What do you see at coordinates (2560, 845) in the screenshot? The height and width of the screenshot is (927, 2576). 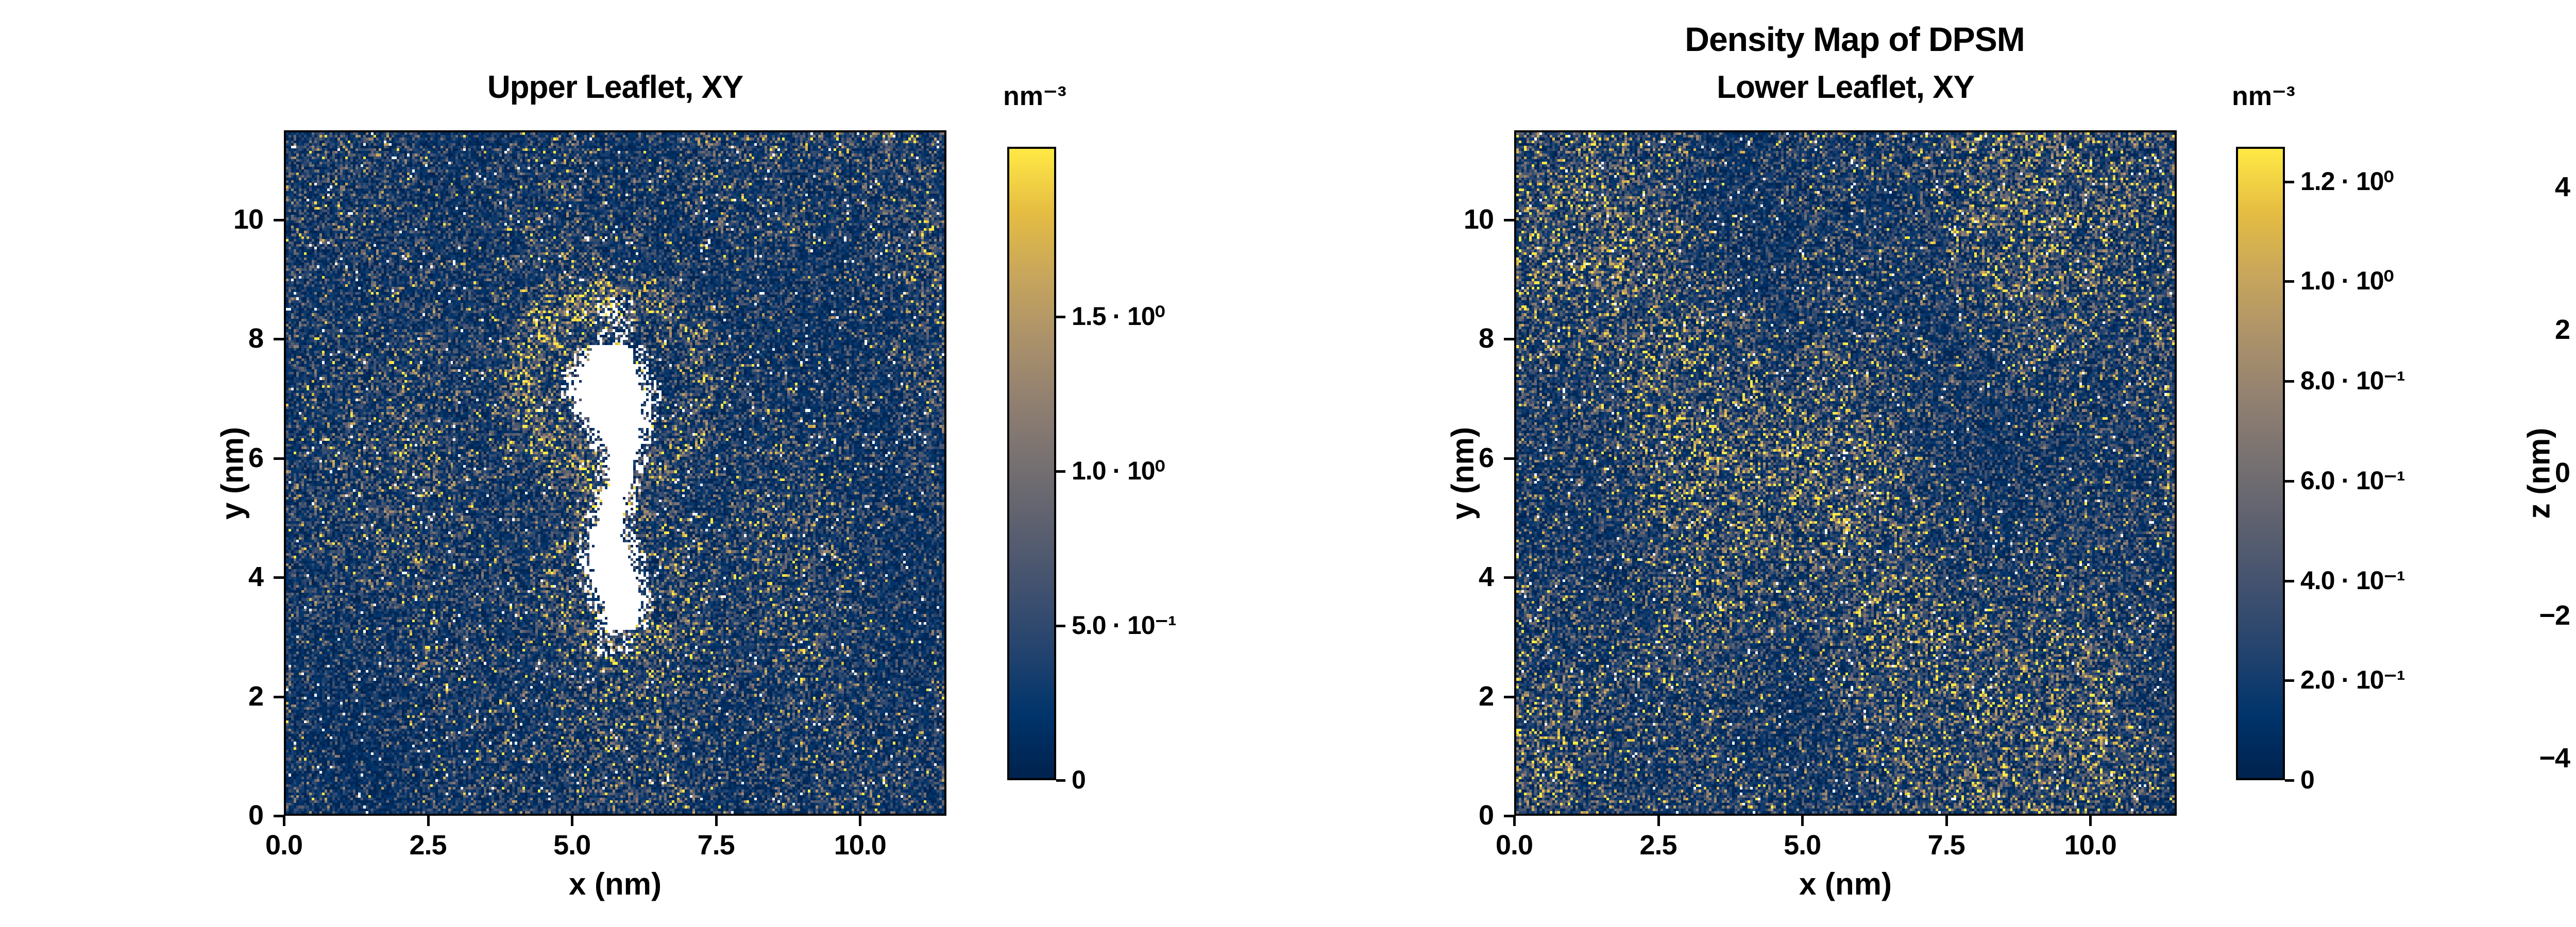 I see `x-tick-label: 0` at bounding box center [2560, 845].